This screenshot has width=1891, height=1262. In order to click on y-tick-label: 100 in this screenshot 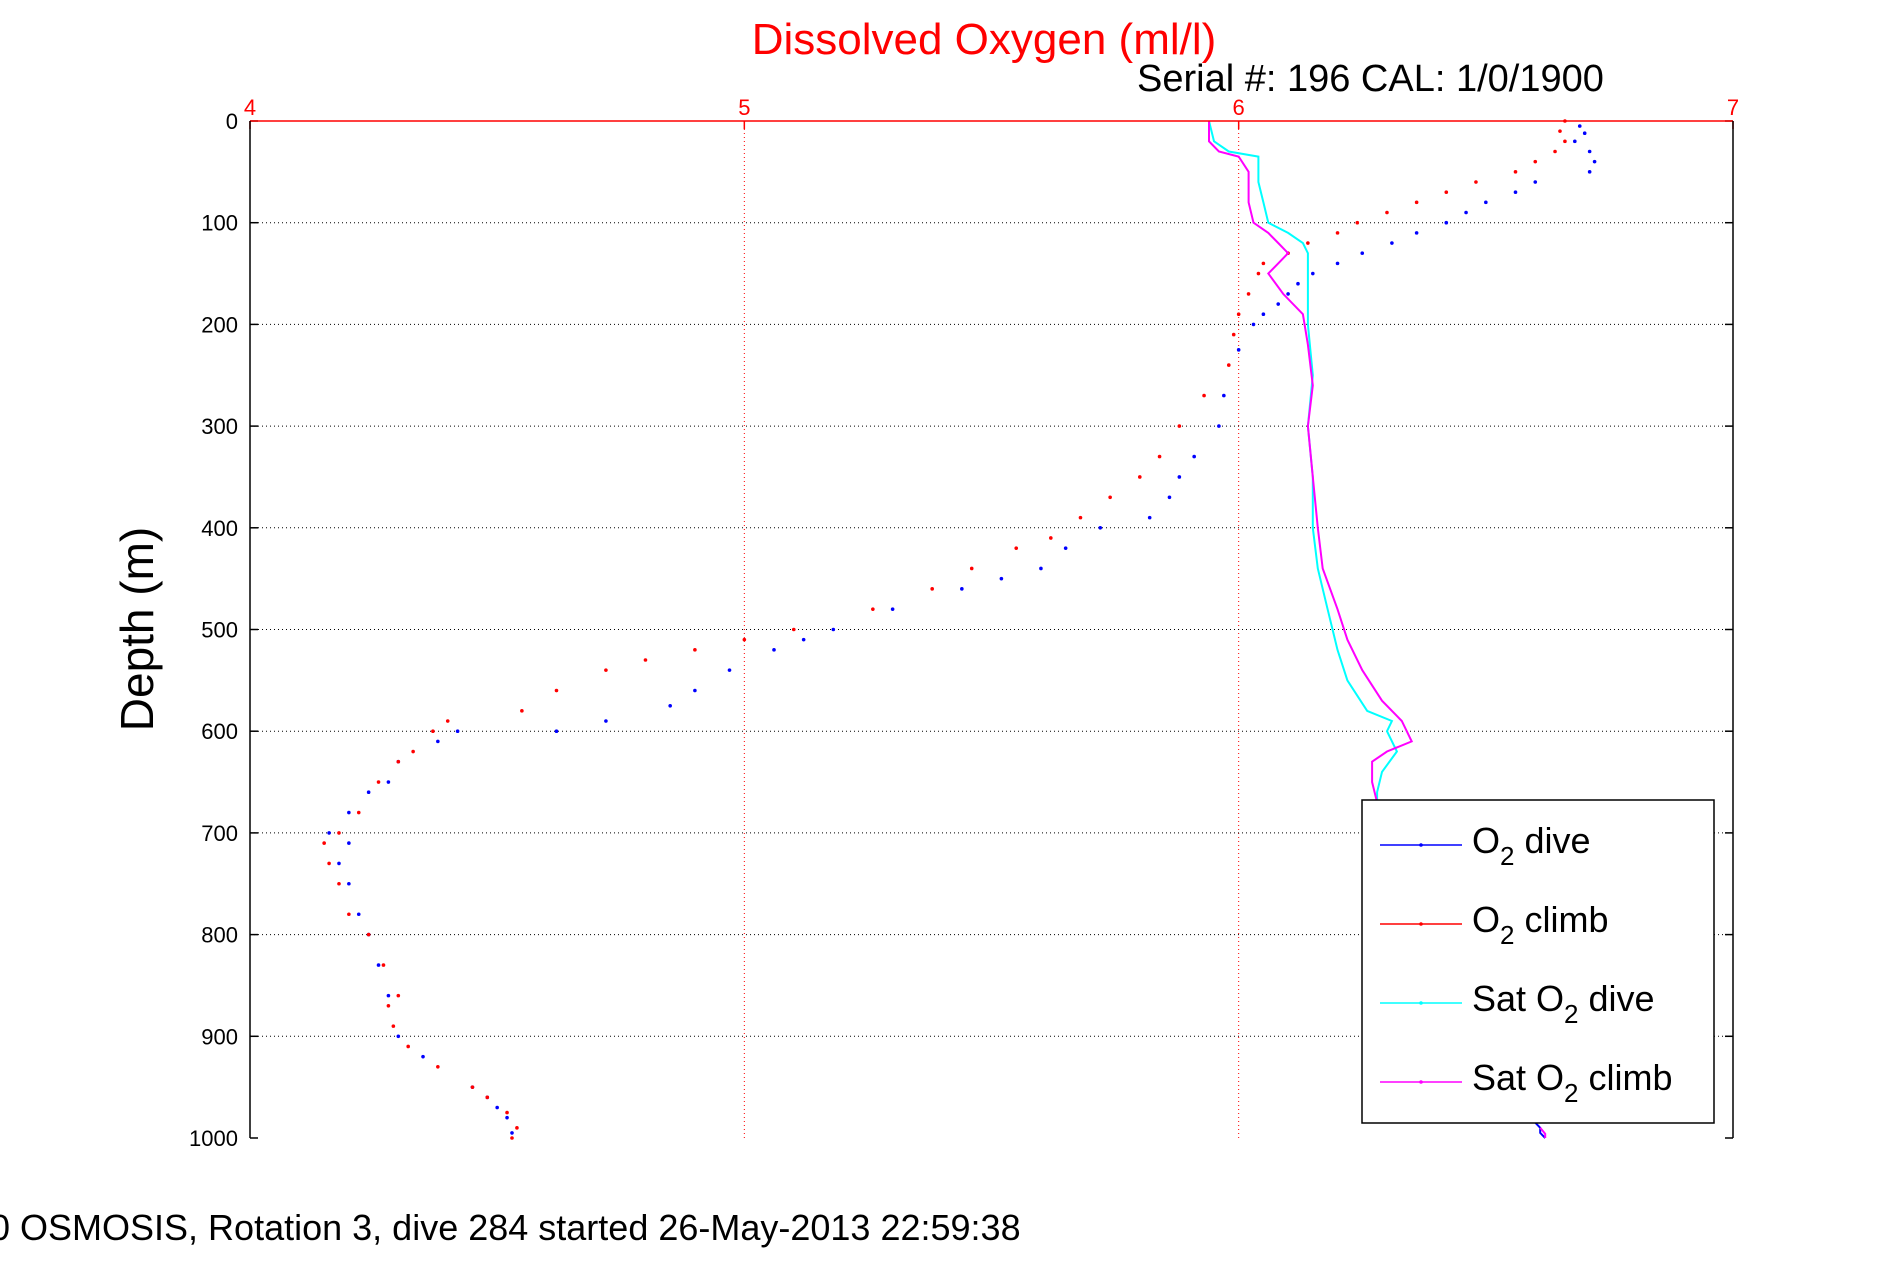, I will do `click(219, 223)`.